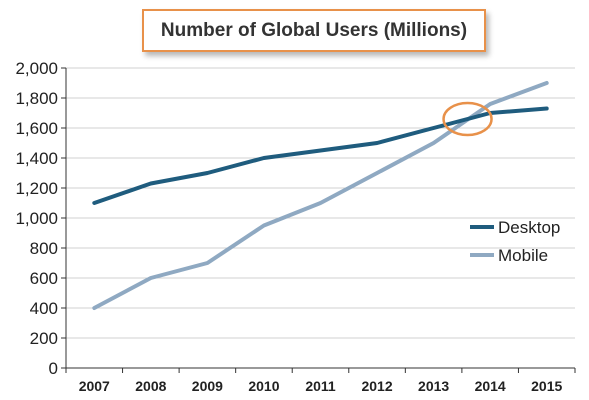 The image size is (589, 400). I want to click on y-tick-label: 0, so click(53, 368).